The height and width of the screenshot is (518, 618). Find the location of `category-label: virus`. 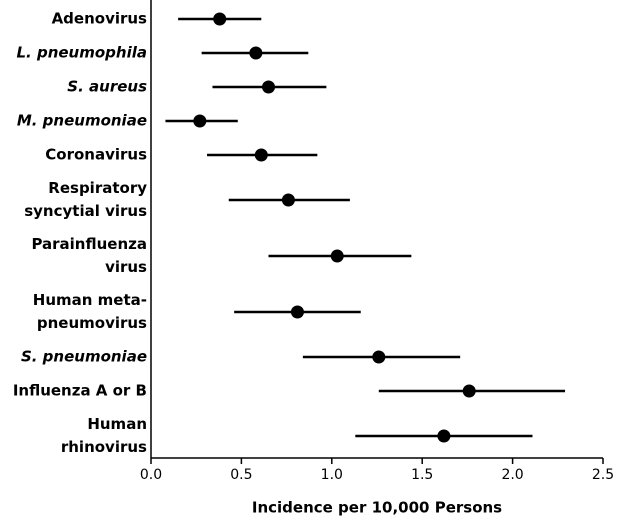

category-label: virus is located at coordinates (126, 267).